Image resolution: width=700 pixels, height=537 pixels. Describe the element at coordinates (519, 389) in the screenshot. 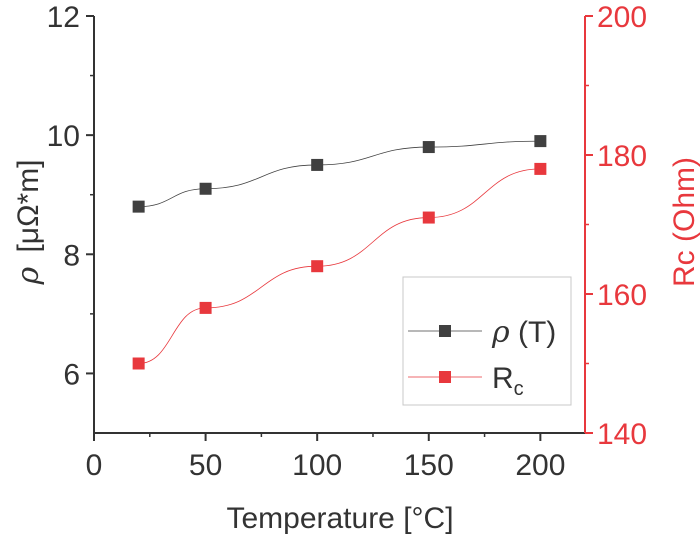

I see `legend-rc-sub: c` at that location.